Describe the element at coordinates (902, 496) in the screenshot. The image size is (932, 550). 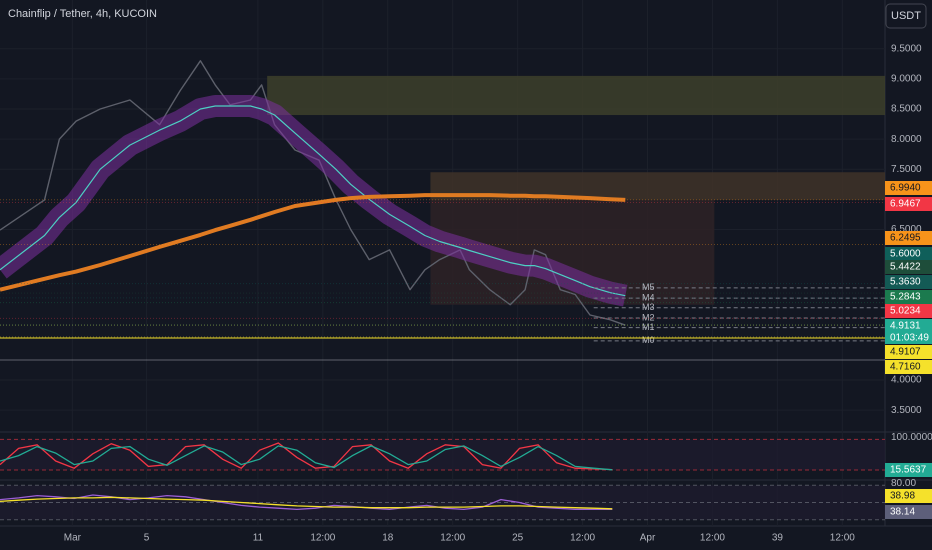
I see `osc-badge-label: 38.98` at that location.